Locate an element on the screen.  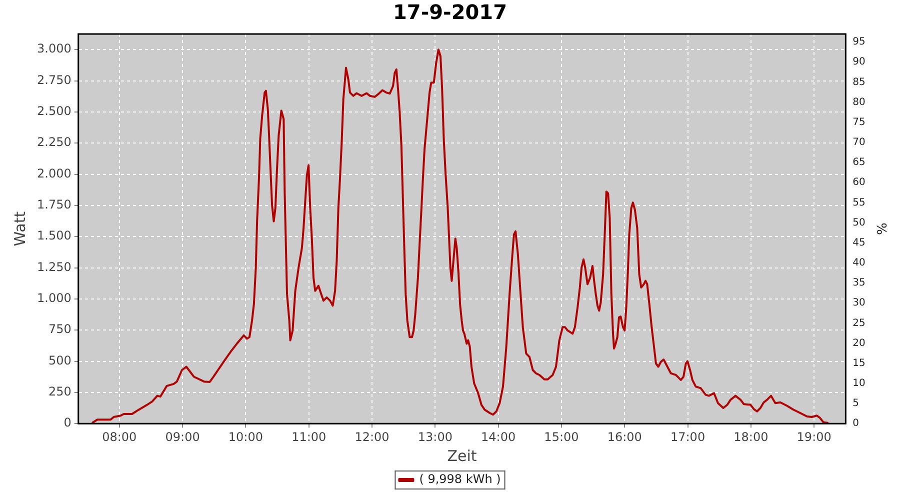
y2-axis-title: % is located at coordinates (880, 228).